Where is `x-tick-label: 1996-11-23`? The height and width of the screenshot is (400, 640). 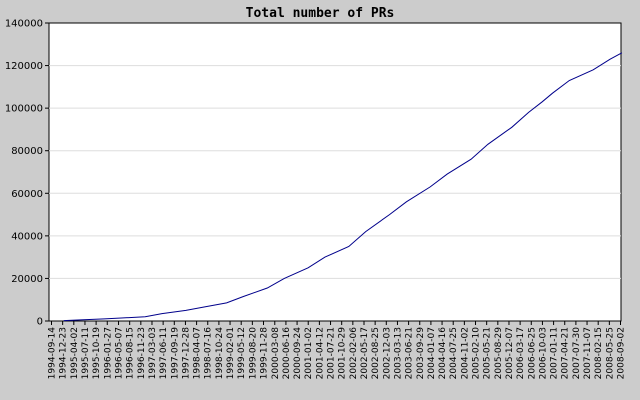 x-tick-label: 1996-11-23 is located at coordinates (142, 353).